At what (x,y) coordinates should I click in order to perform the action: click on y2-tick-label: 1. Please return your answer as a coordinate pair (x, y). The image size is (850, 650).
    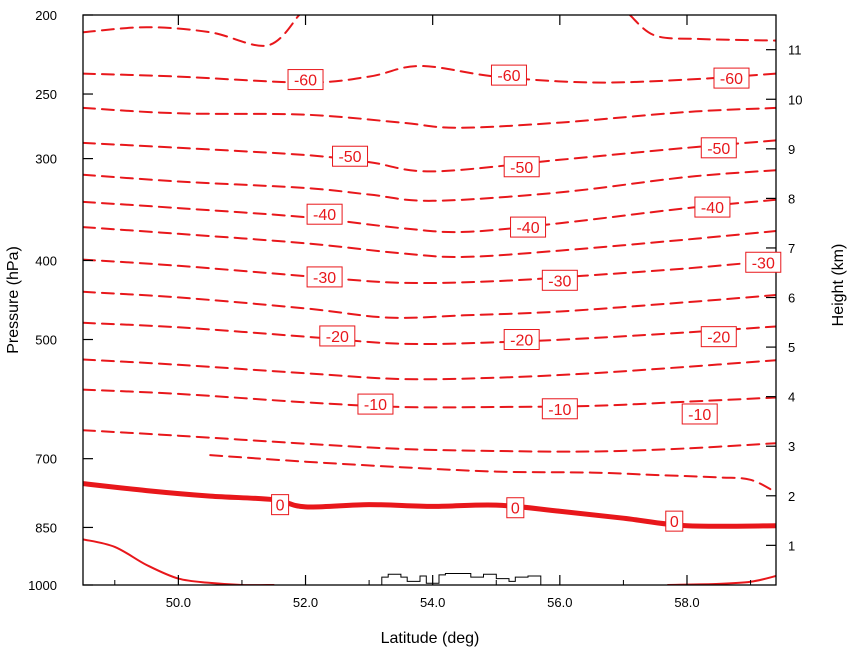
    Looking at the image, I should click on (791, 545).